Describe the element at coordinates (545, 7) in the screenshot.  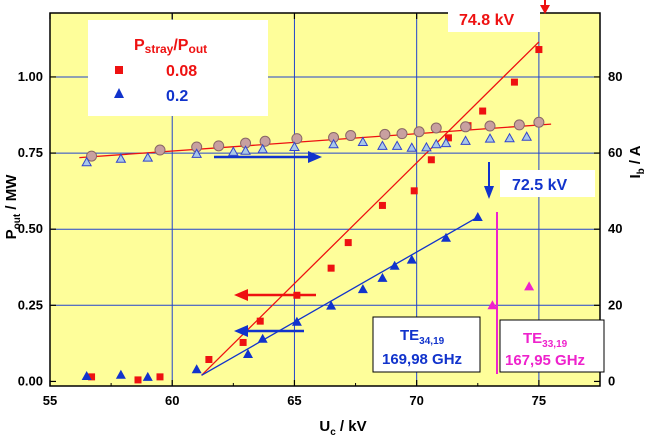
I see `arrow-down-red` at that location.